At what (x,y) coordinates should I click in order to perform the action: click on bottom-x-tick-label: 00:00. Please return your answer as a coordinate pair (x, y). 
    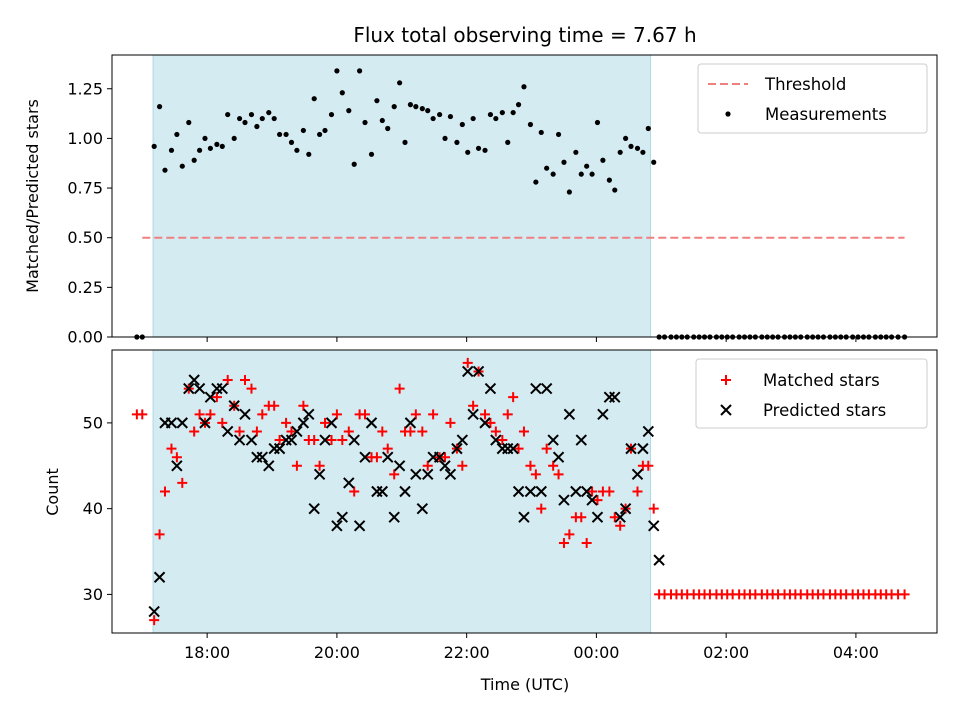
    Looking at the image, I should click on (596, 652).